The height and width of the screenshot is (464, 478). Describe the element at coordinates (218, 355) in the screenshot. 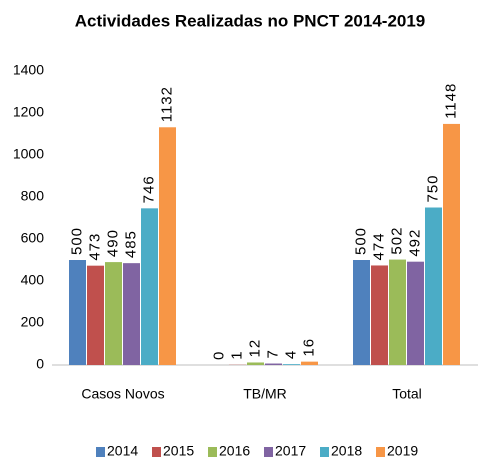

I see `data-label: 0` at that location.